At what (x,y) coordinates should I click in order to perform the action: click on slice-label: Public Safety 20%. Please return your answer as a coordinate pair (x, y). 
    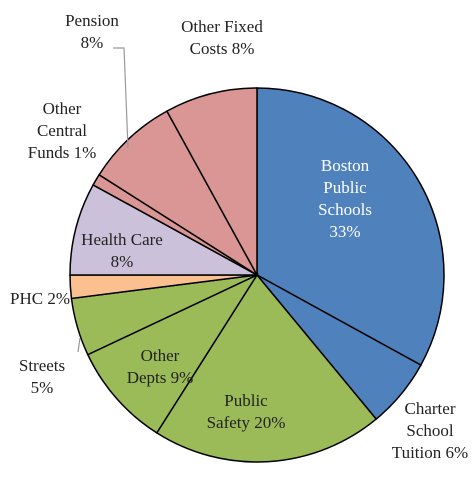
    Looking at the image, I should click on (246, 412).